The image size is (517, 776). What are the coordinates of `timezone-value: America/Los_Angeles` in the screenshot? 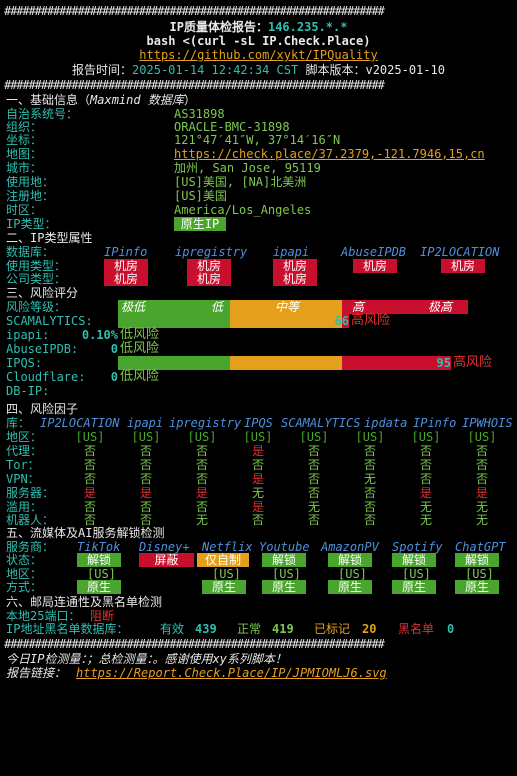 It's located at (243, 210).